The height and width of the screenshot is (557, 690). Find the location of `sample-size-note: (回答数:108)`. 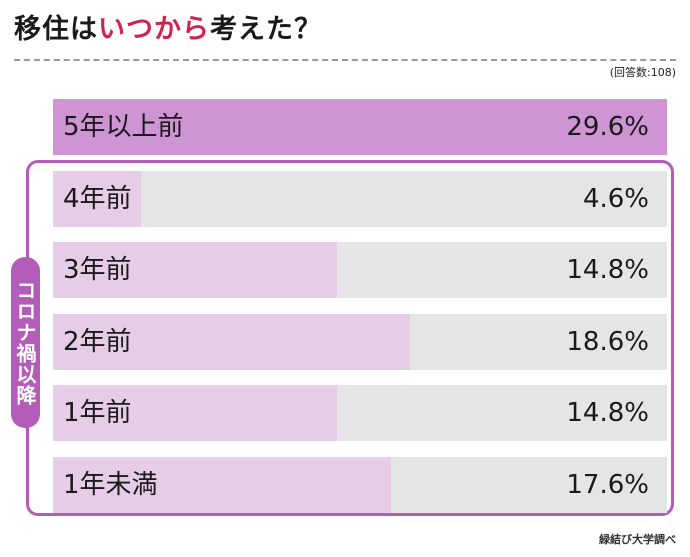

sample-size-note: (回答数:108) is located at coordinates (642, 72).